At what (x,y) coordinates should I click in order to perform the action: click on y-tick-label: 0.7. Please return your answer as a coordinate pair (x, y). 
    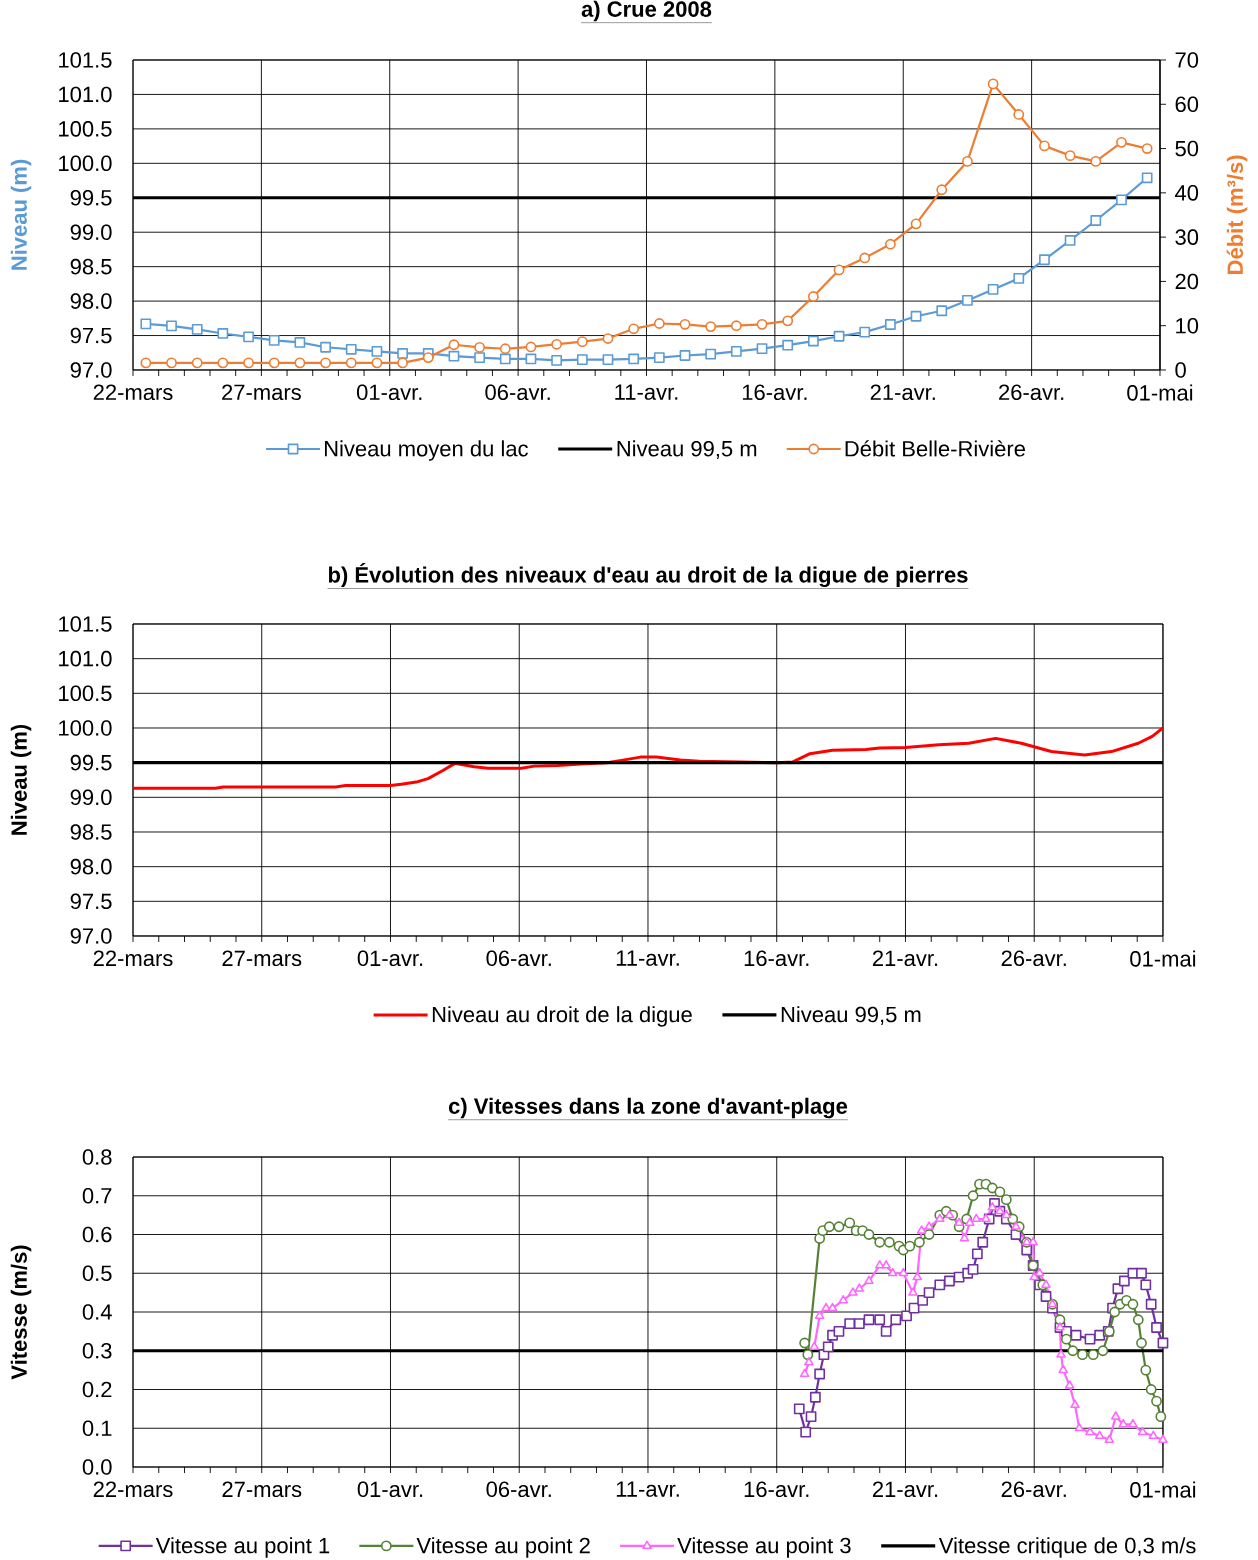
    Looking at the image, I should click on (97, 1195).